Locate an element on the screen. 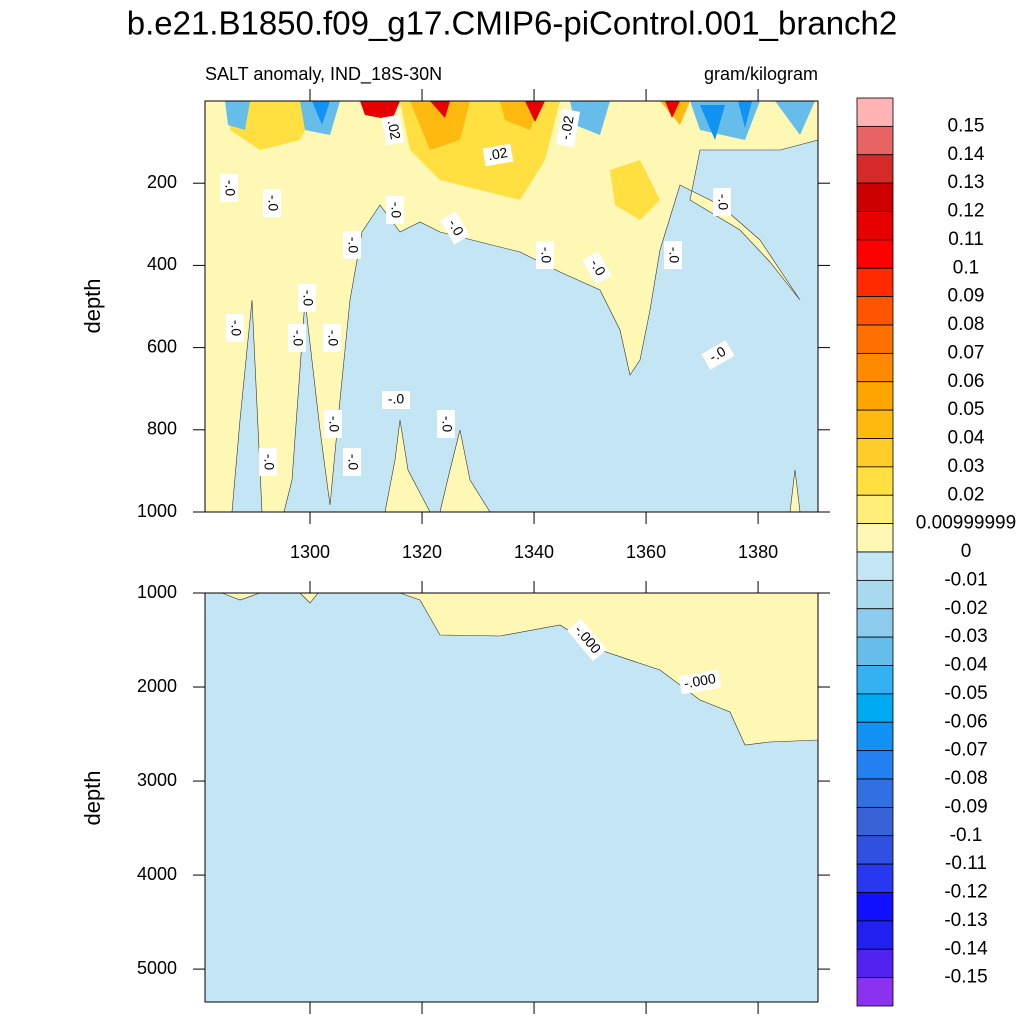  colorbar-label: -0.03 is located at coordinates (965, 636).